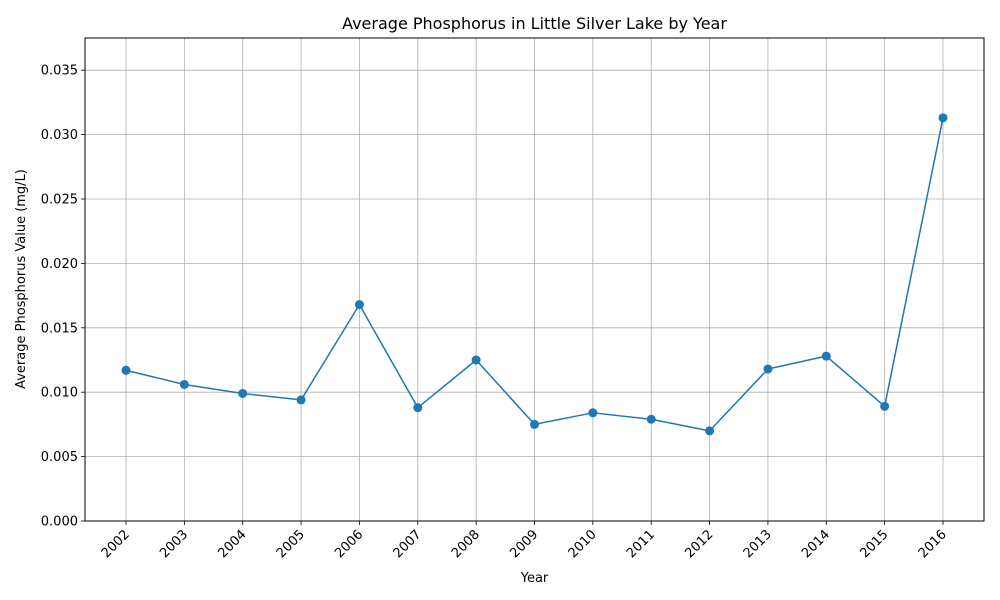 This screenshot has width=1000, height=600. What do you see at coordinates (59, 264) in the screenshot?
I see `y-tick-label: 0.020` at bounding box center [59, 264].